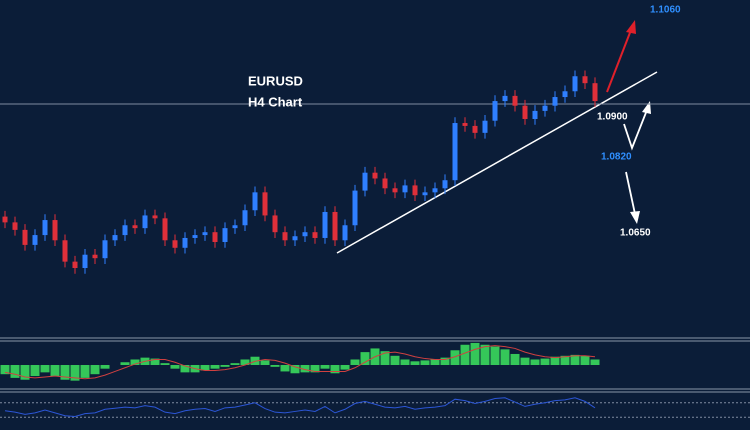 The height and width of the screenshot is (430, 750). Describe the element at coordinates (300, 407) in the screenshot. I see `indicator-line` at that location.